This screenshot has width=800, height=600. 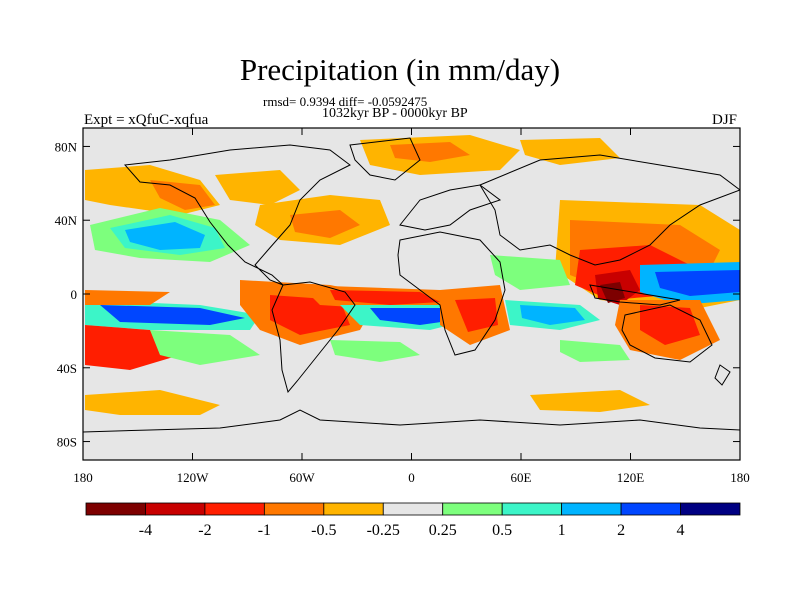 I want to click on colorbar-label: 2, so click(x=621, y=530).